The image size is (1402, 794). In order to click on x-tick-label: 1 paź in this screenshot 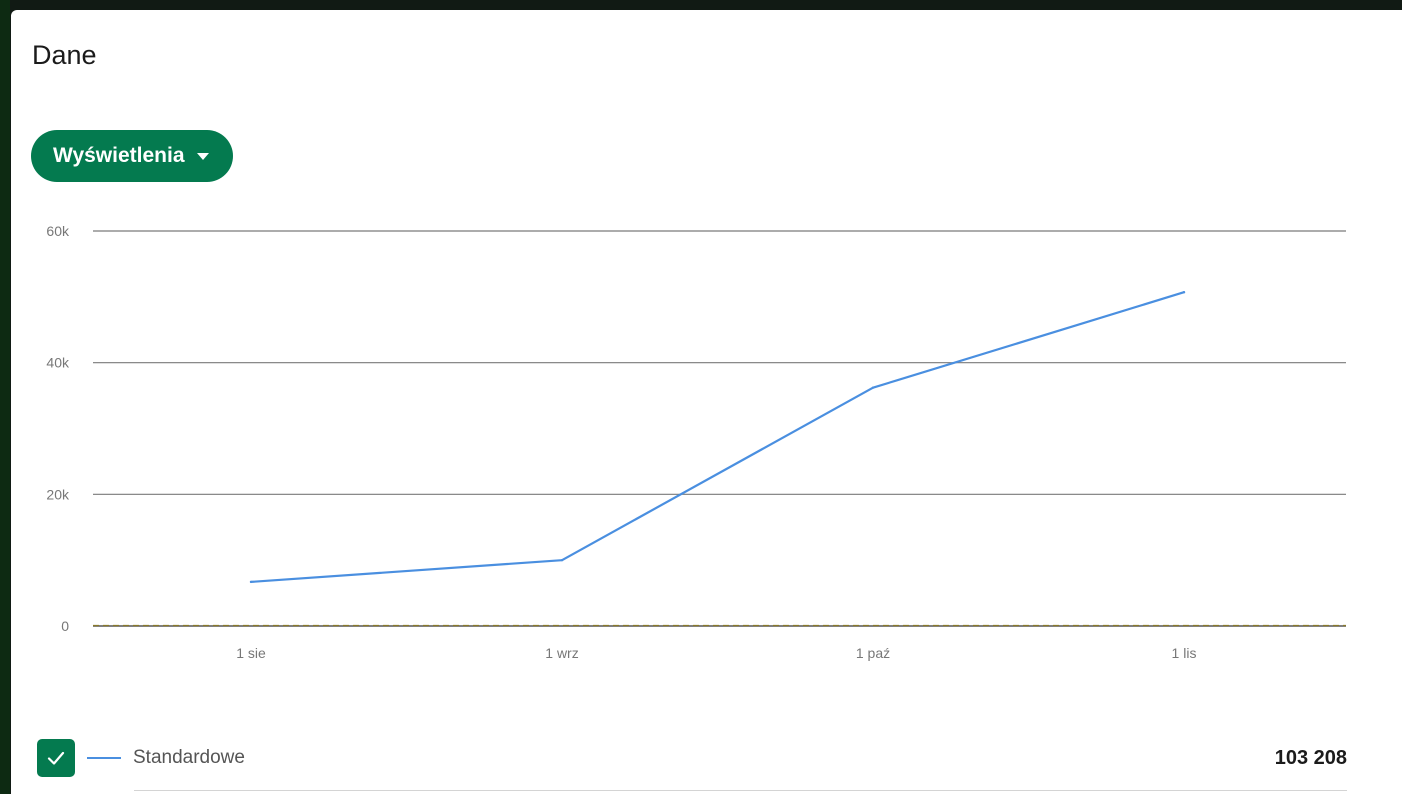, I will do `click(873, 653)`.